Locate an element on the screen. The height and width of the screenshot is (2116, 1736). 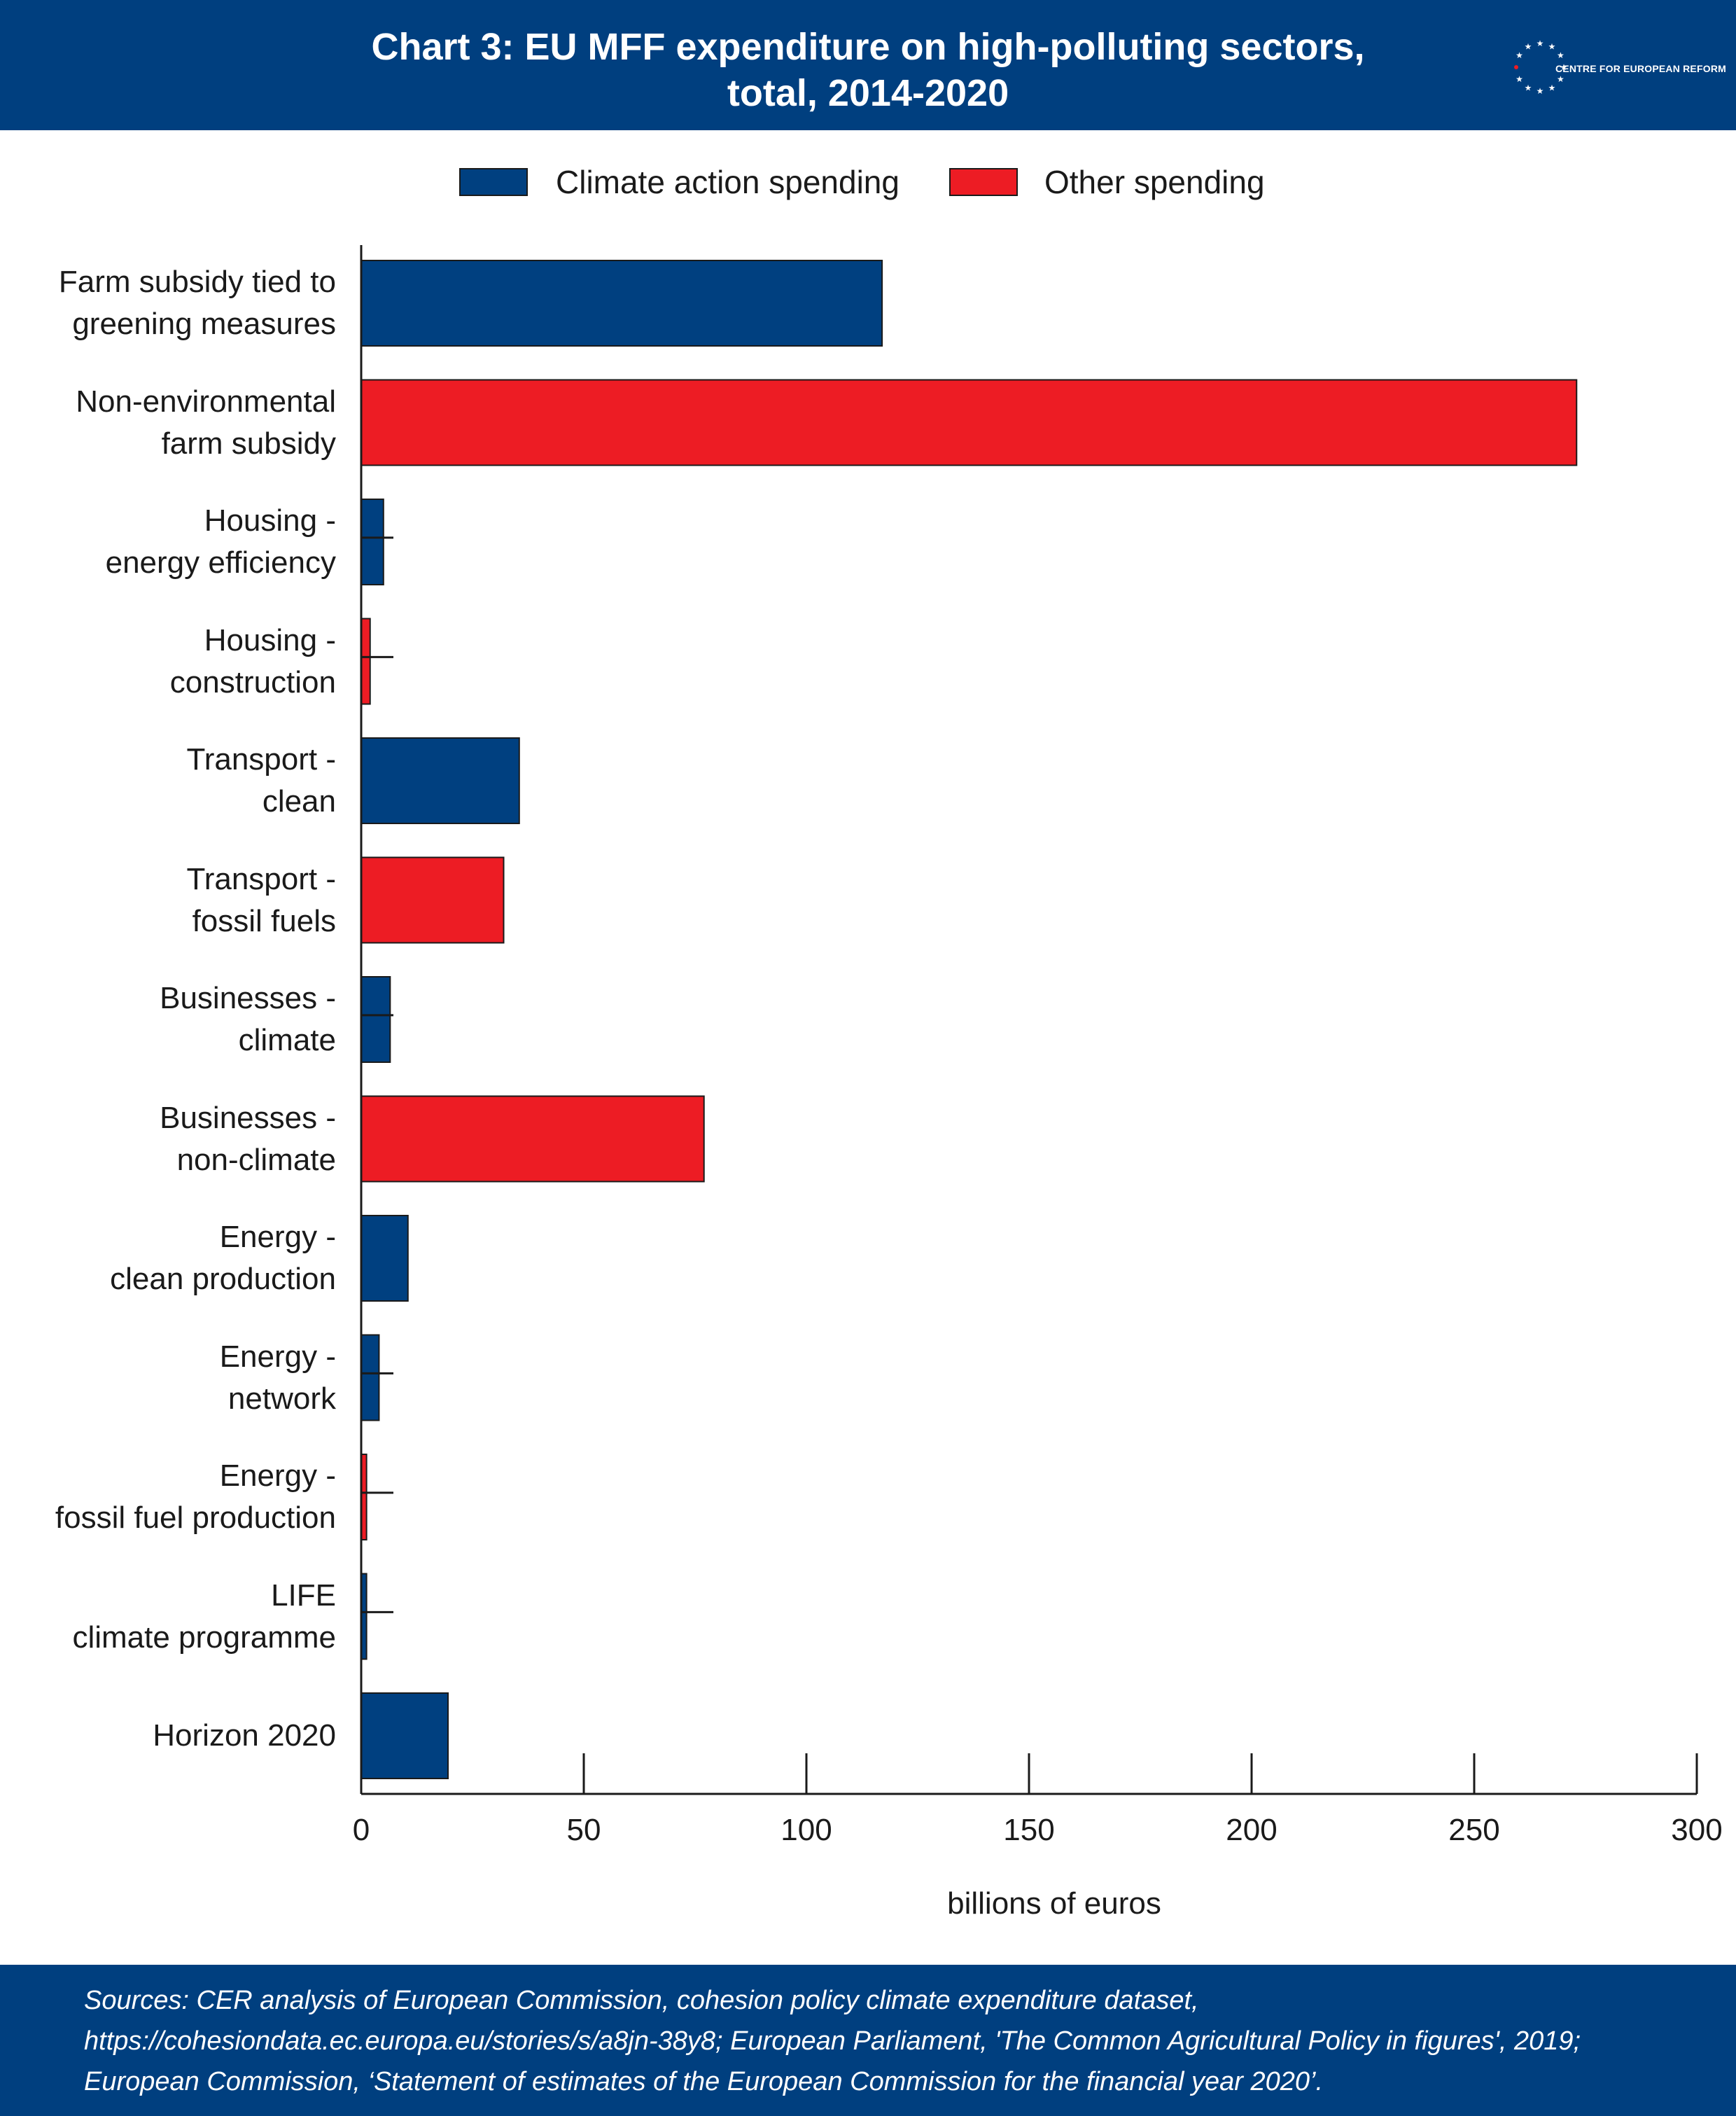
cer-logo: ★ ★ ★ ★ ★ ★ ★ ★ ★ ★ ★ CENTRE FOR EUROPEAN REFORM is located at coordinates (1619, 70).